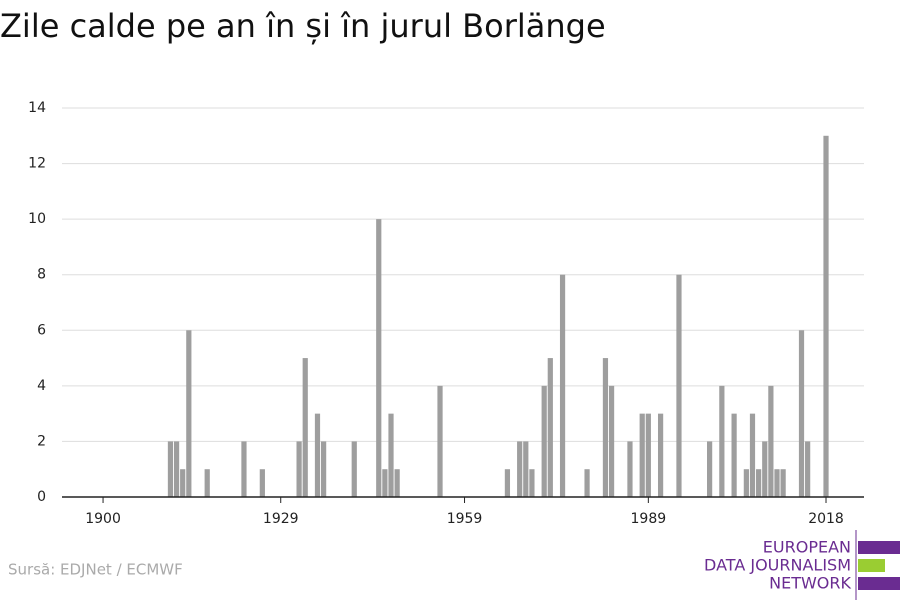 The width and height of the screenshot is (900, 600). I want to click on y-tick-label: 4, so click(41, 386).